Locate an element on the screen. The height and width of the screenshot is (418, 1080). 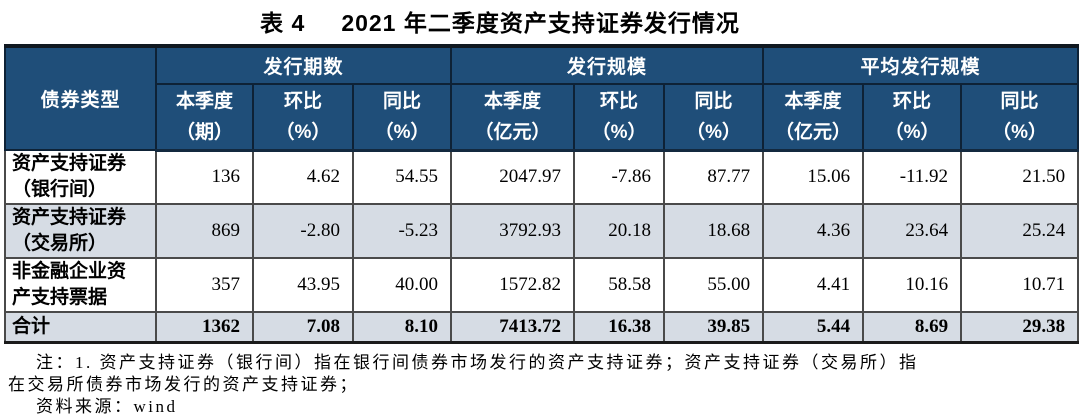
cell: 10.16 is located at coordinates (912, 285).